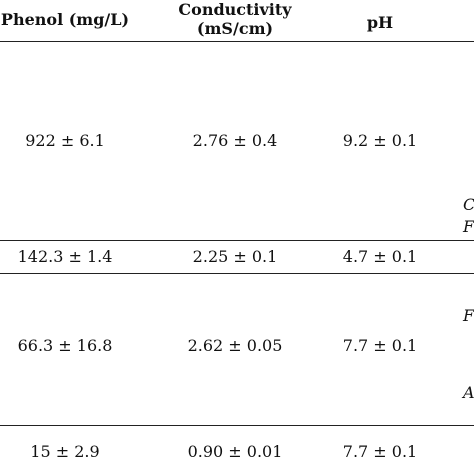 The height and width of the screenshot is (474, 474). Describe the element at coordinates (380, 22) in the screenshot. I see `header-ph: pH` at that location.